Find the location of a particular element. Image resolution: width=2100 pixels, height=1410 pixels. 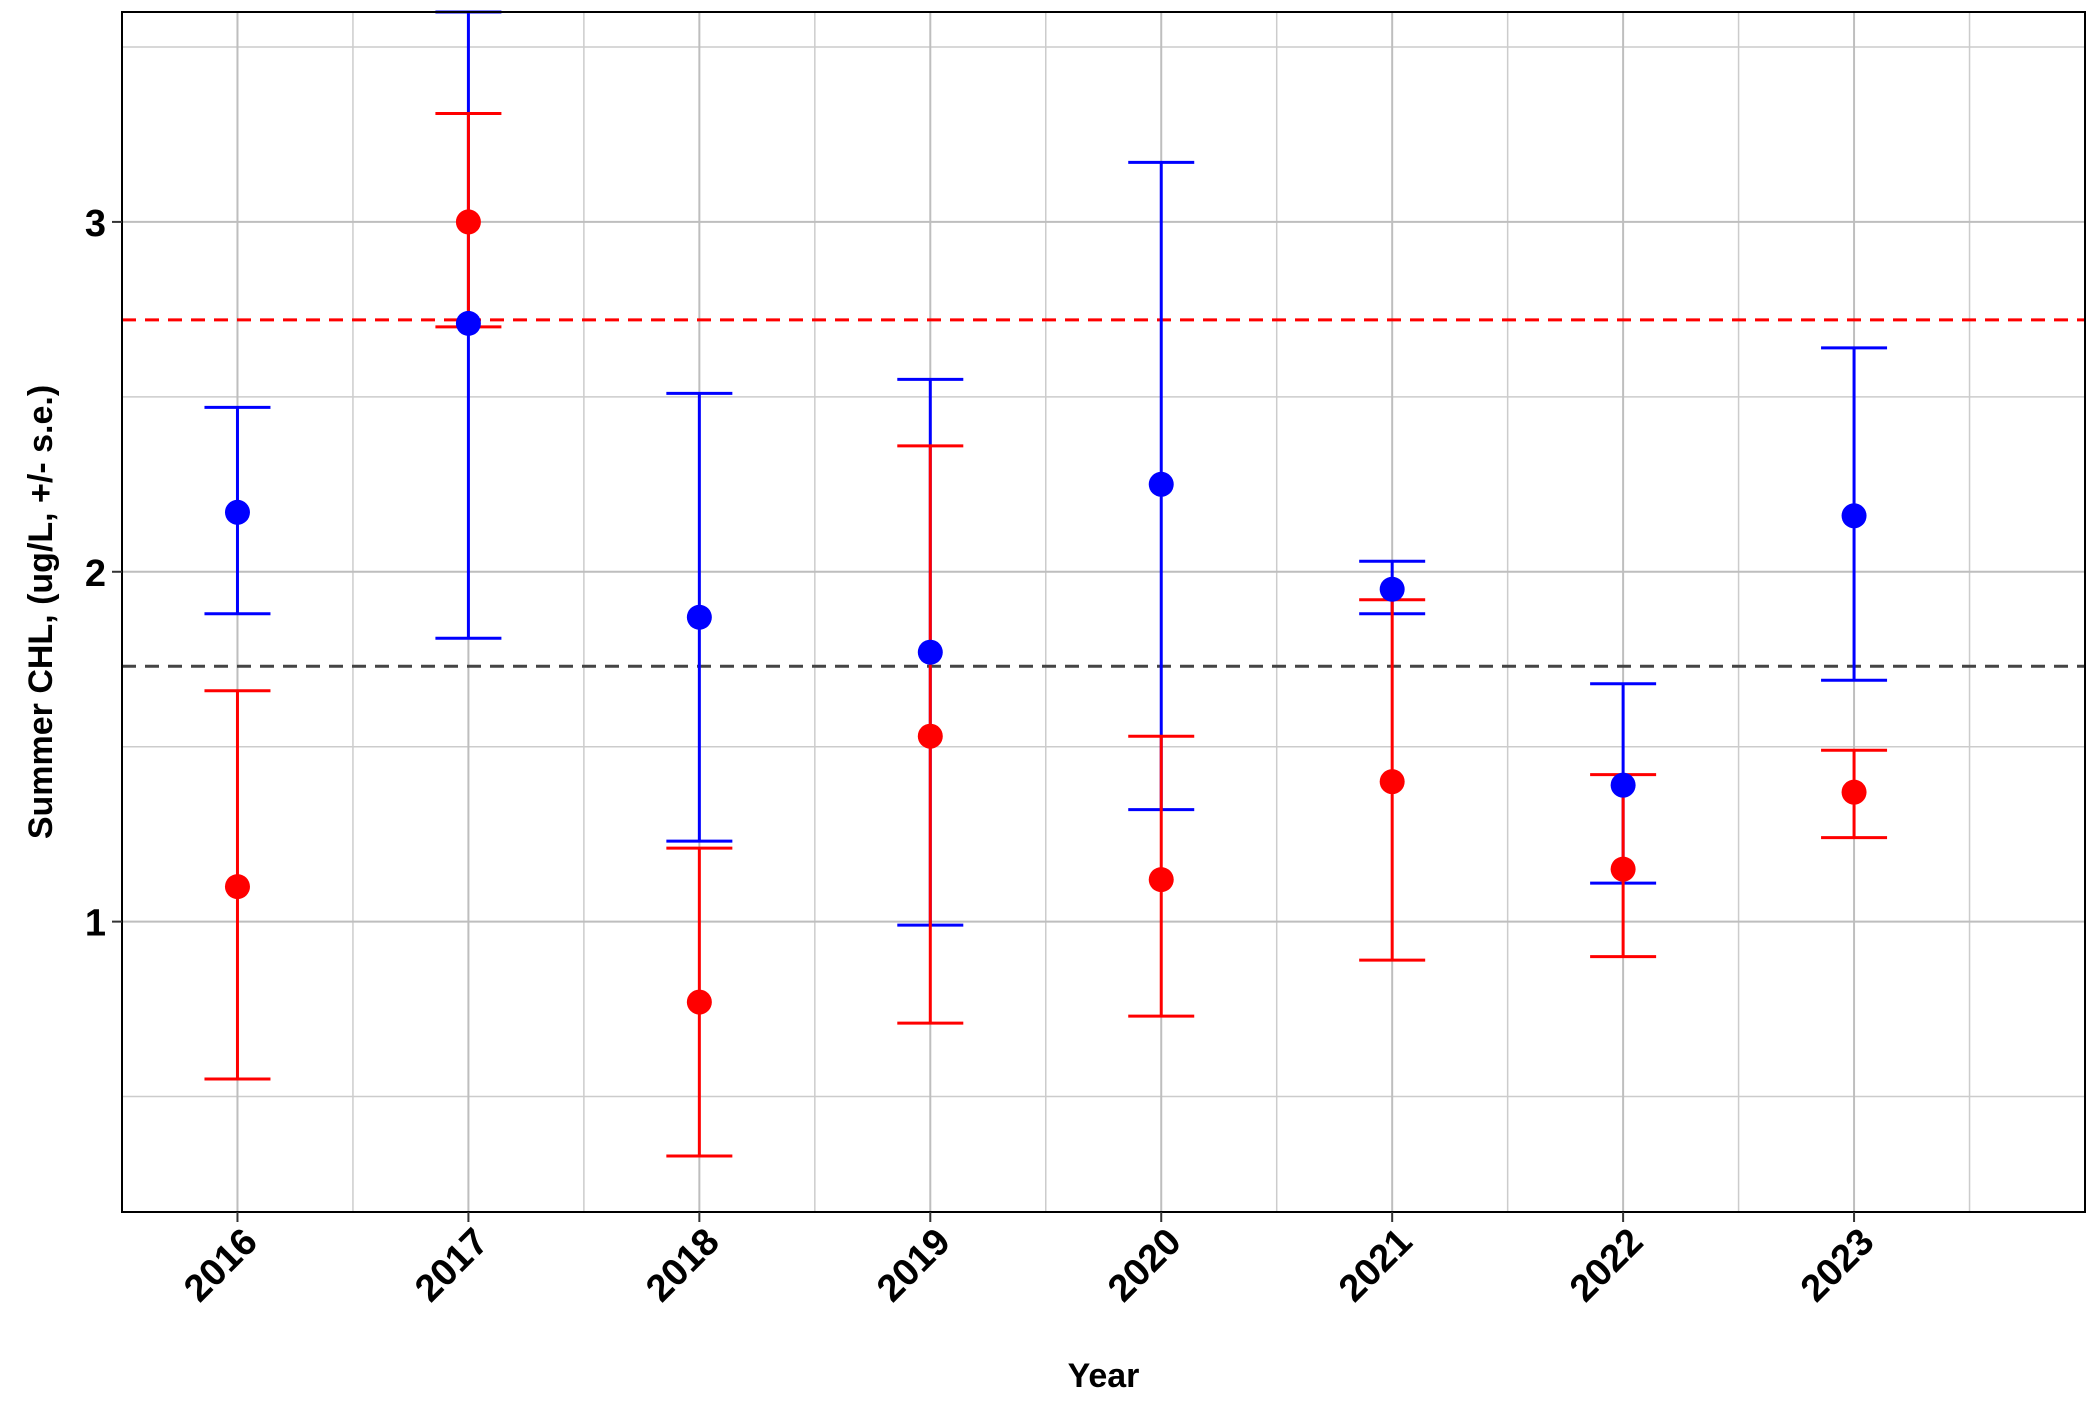

y-tick-label: 3 is located at coordinates (95, 224).